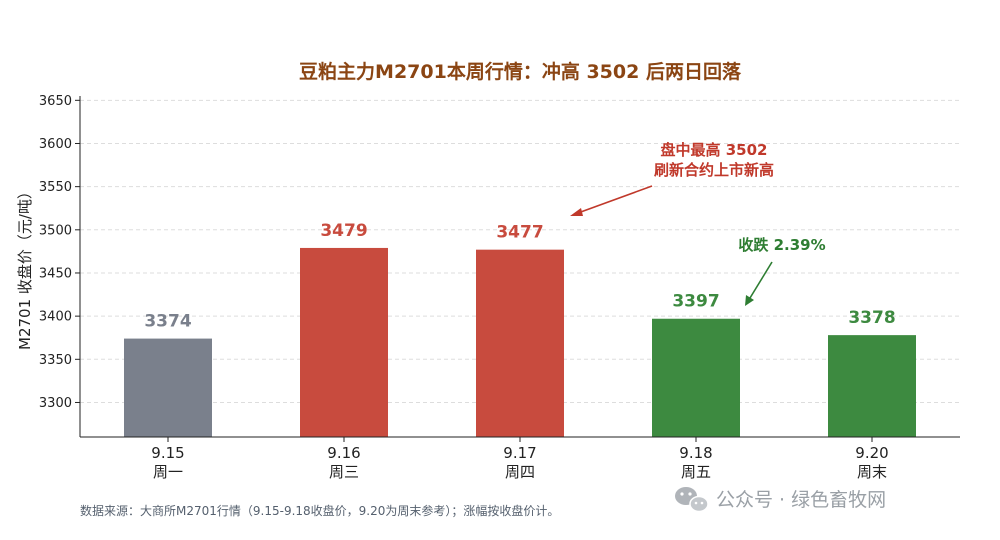  What do you see at coordinates (344, 472) in the screenshot?
I see `x-tick-weekday: 周三` at bounding box center [344, 472].